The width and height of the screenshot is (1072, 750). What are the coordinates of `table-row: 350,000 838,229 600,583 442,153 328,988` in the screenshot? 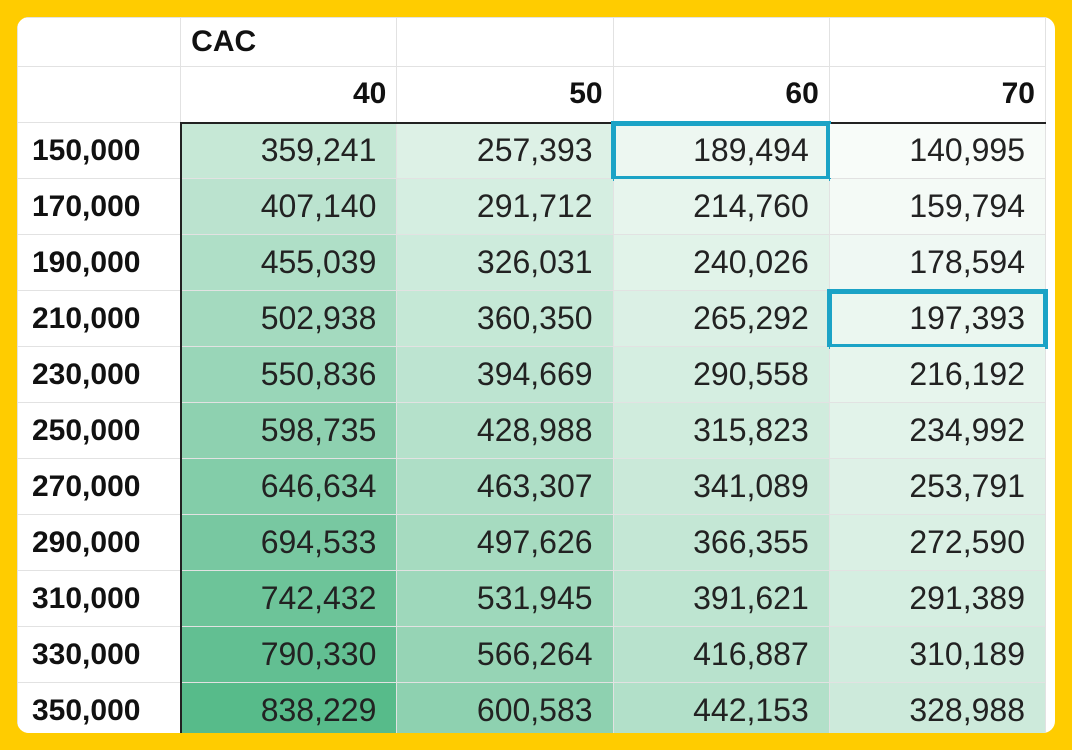 It's located at (532, 707).